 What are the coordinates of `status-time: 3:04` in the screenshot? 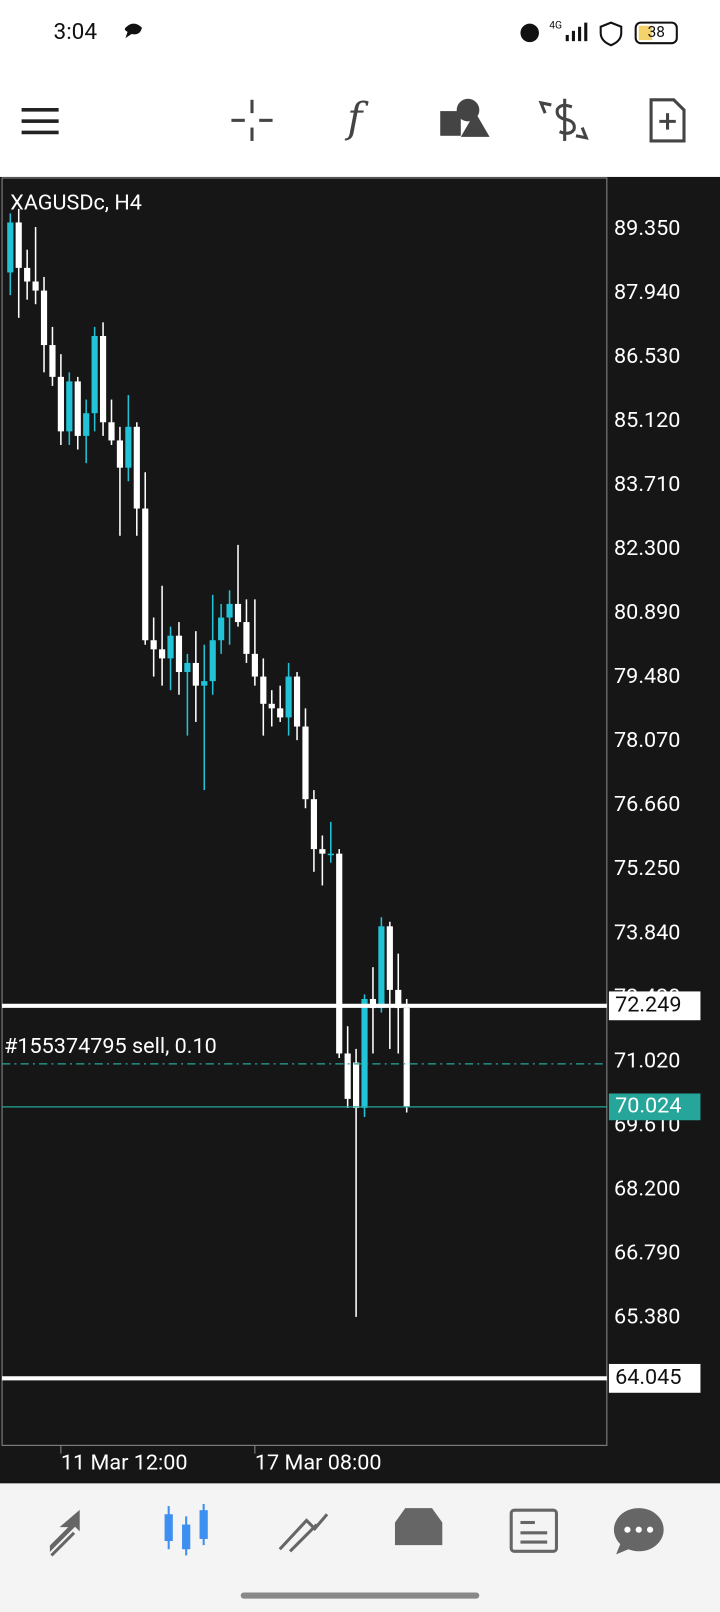 It's located at (75, 31).